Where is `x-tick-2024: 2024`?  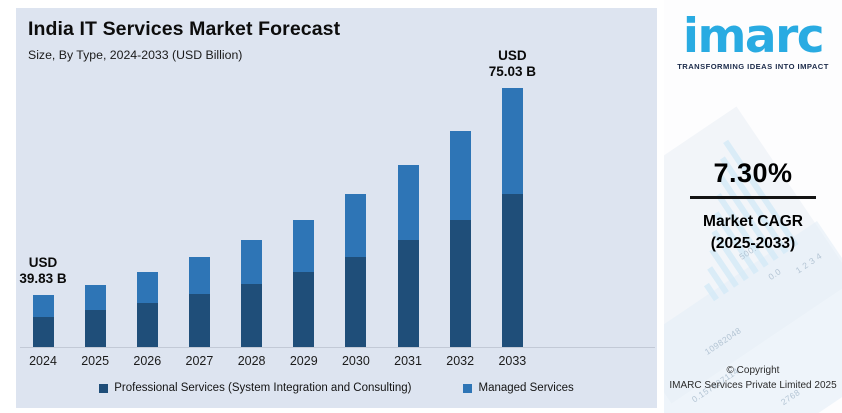
x-tick-2024: 2024 is located at coordinates (43, 361).